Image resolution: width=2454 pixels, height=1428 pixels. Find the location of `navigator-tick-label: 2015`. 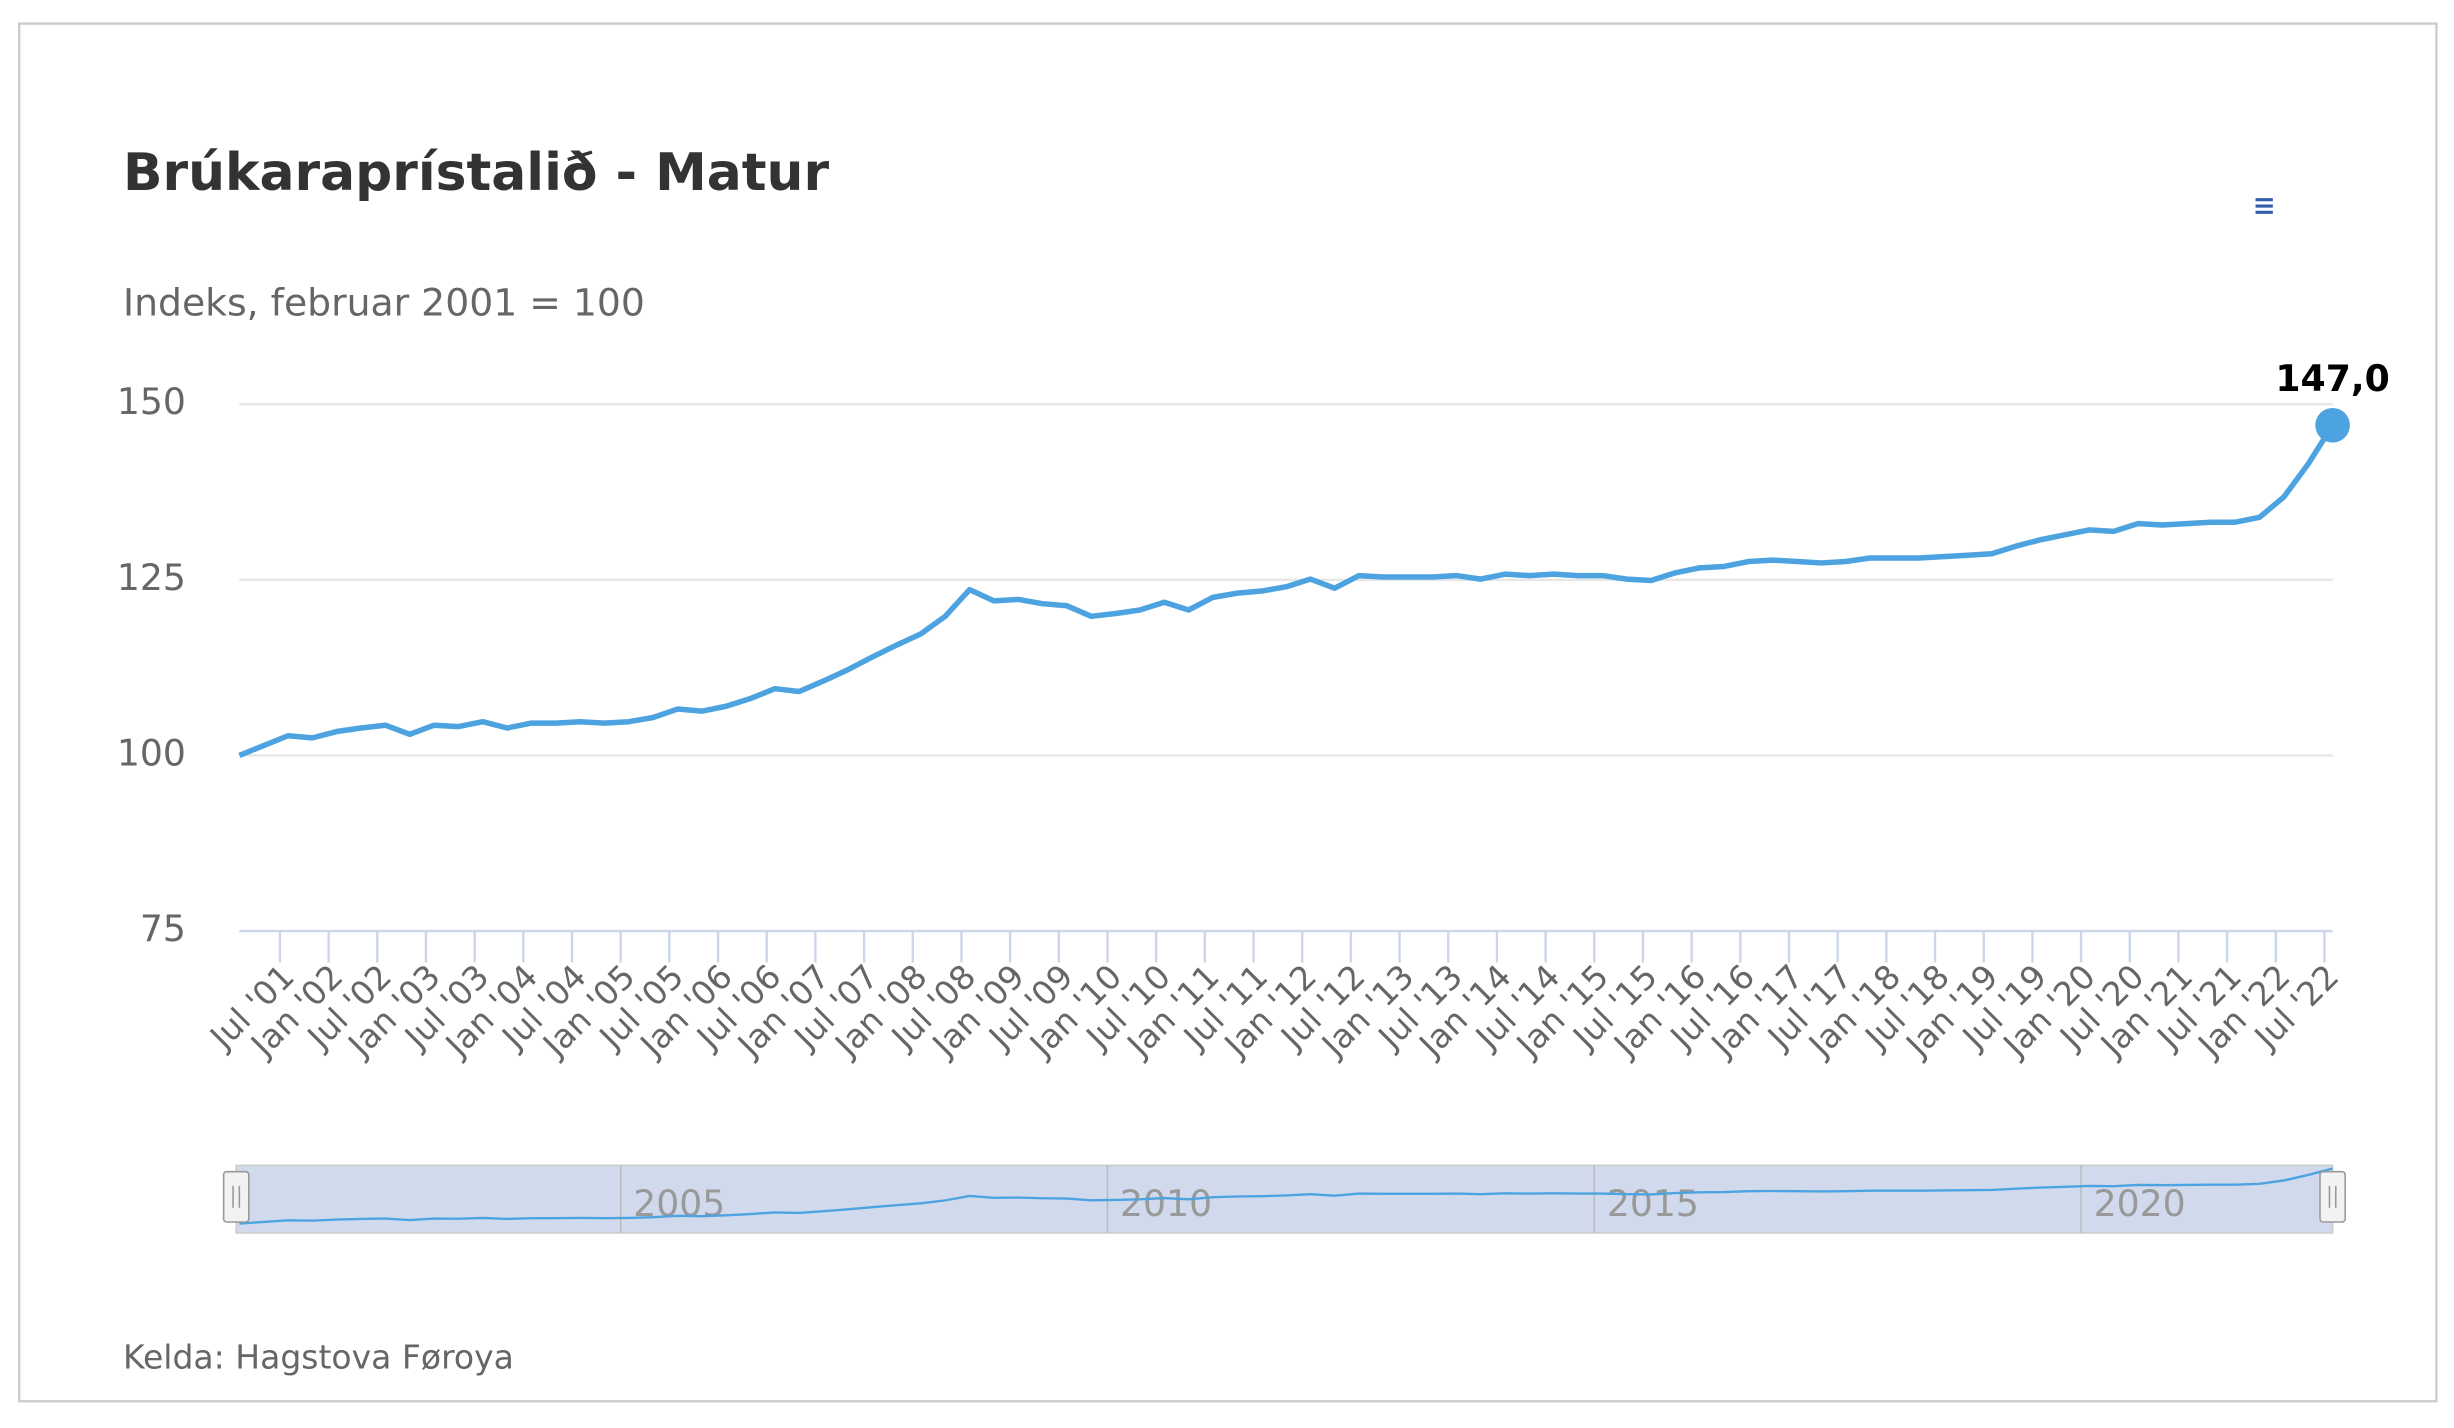

navigator-tick-label: 2015 is located at coordinates (1653, 1203).